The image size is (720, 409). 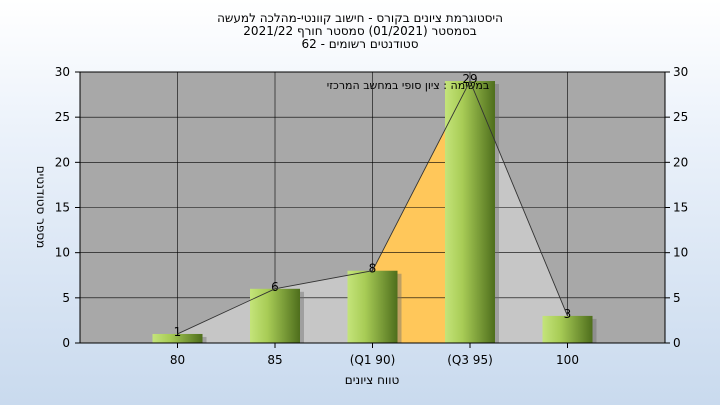 I want to click on y-axis-label: מספר סטודנטים, so click(x=41, y=207).